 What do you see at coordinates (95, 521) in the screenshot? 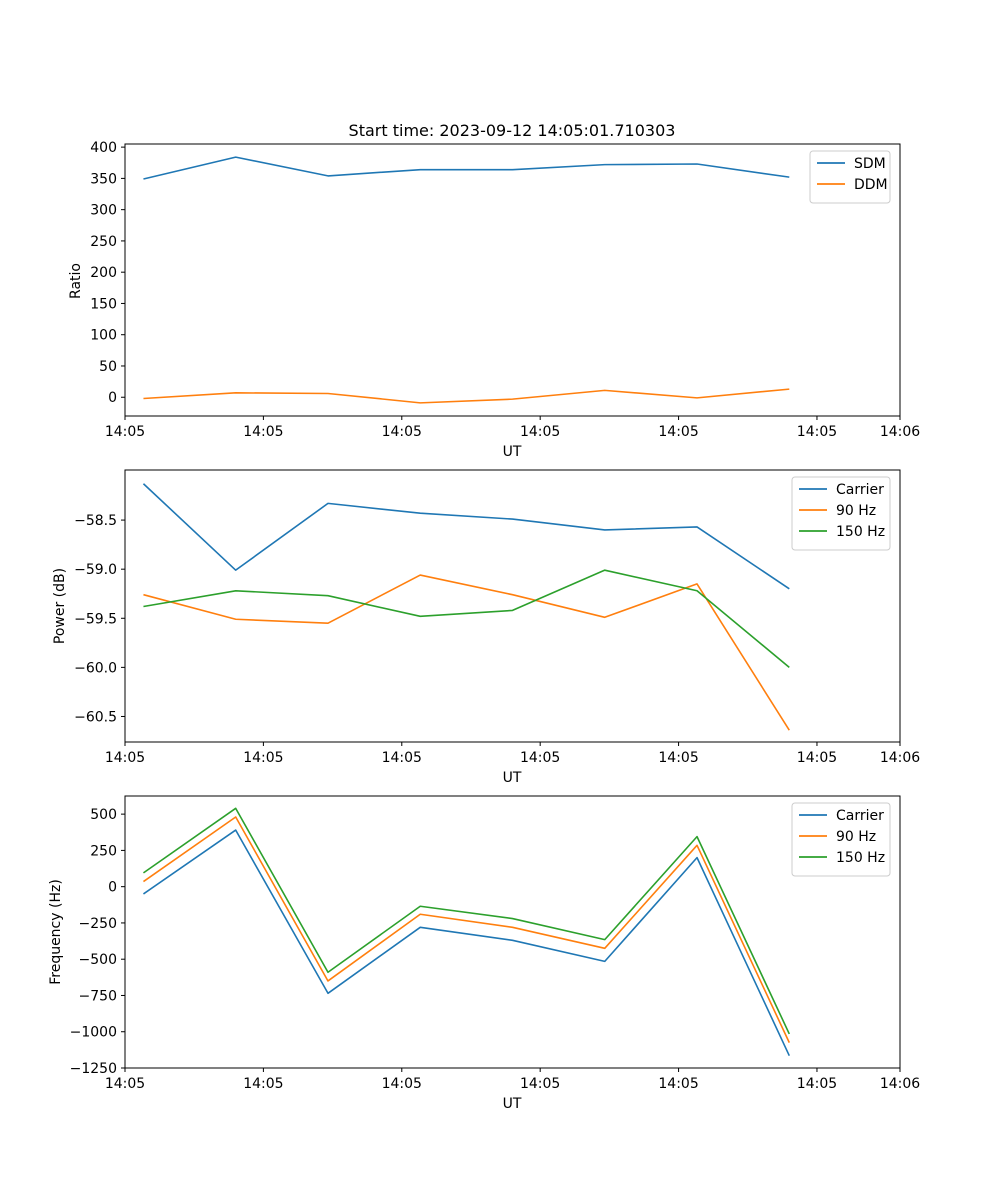
I see `y-tick-label: −58.5` at bounding box center [95, 521].